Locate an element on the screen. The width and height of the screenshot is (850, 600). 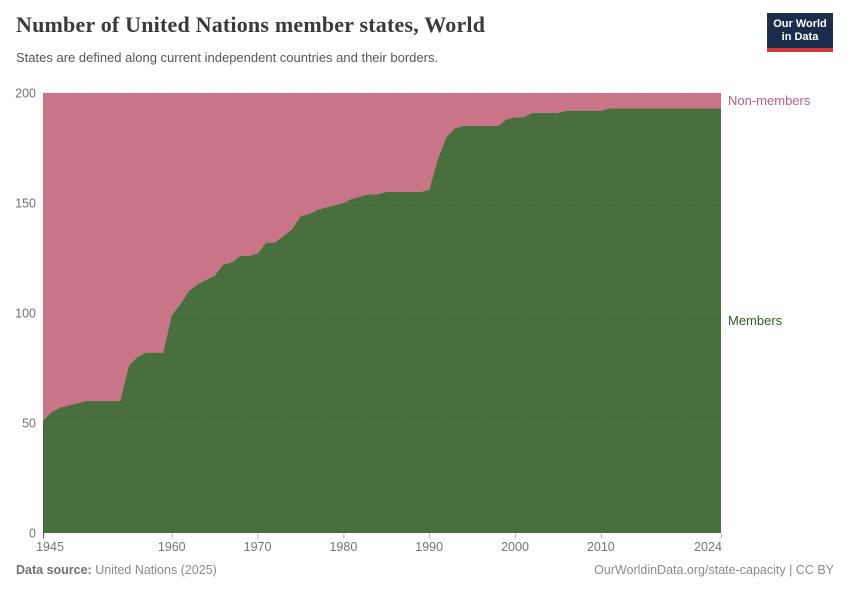
x-tick-label: 1980 is located at coordinates (343, 547).